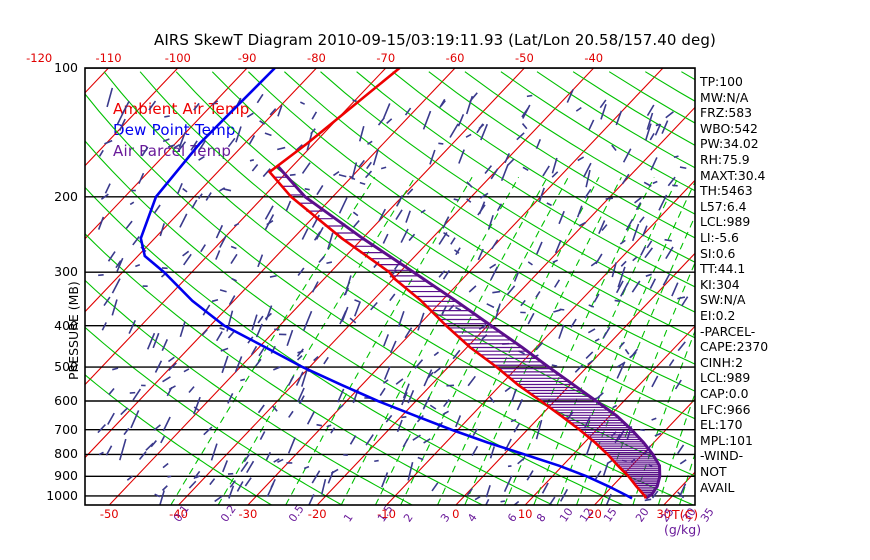 The height and width of the screenshot is (560, 870). Describe the element at coordinates (726, 440) in the screenshot. I see `parameter-row: MPL:101` at that location.